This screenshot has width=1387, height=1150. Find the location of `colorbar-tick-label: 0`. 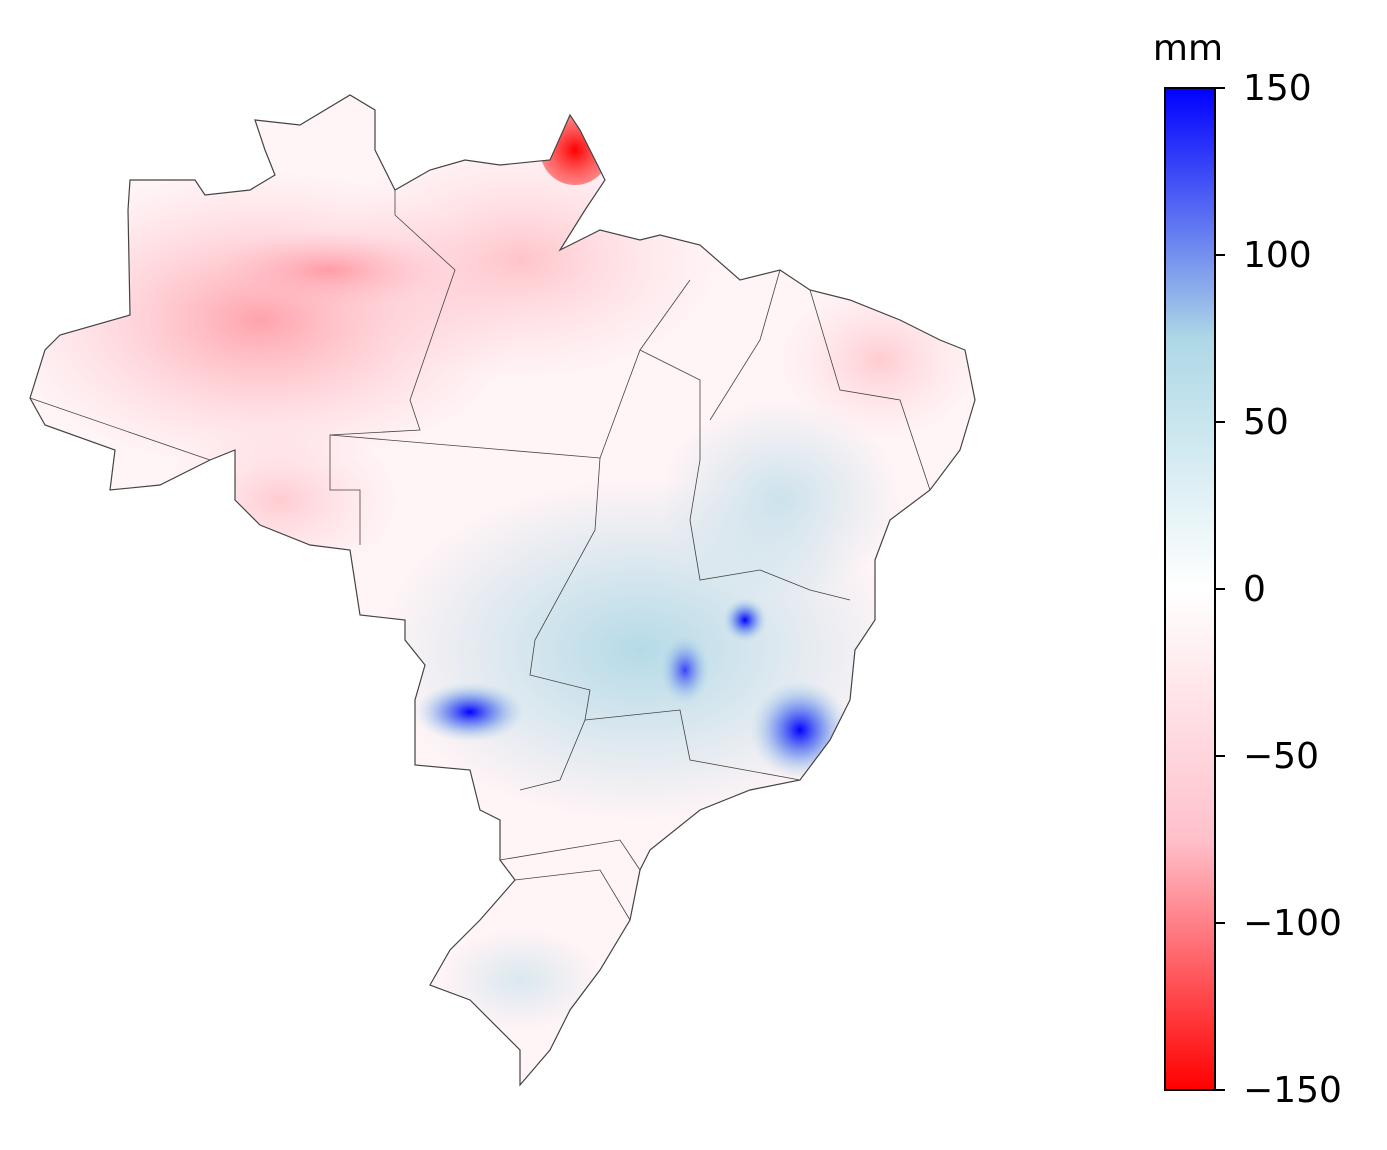

colorbar-tick-label: 0 is located at coordinates (1254, 589).